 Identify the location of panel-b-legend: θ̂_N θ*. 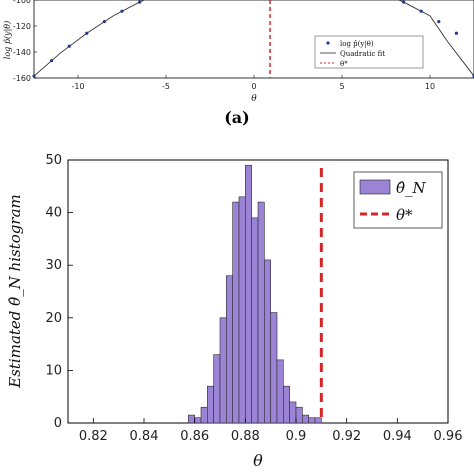
(398, 200).